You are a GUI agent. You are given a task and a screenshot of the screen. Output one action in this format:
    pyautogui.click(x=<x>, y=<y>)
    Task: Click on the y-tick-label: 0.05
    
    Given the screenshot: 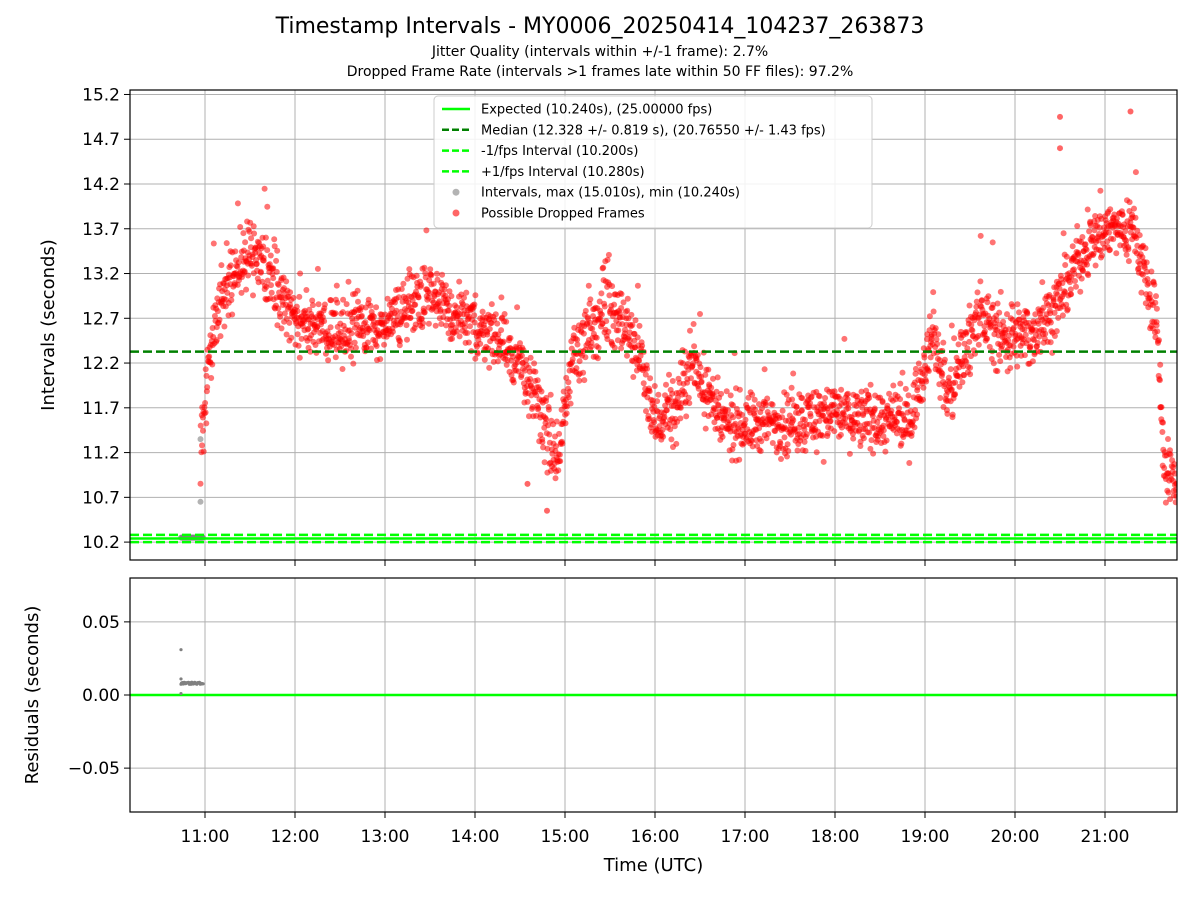 What is the action you would take?
    pyautogui.click(x=101, y=623)
    